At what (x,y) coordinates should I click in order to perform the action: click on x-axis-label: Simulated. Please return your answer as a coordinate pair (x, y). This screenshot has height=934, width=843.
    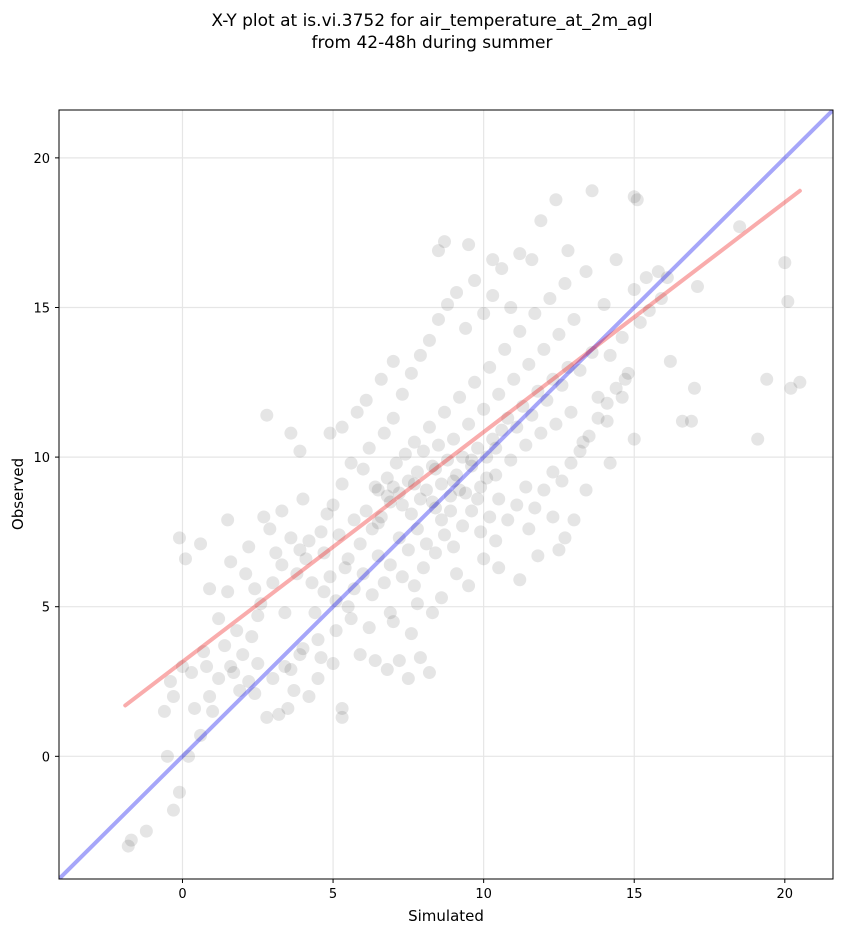
    Looking at the image, I should click on (446, 916).